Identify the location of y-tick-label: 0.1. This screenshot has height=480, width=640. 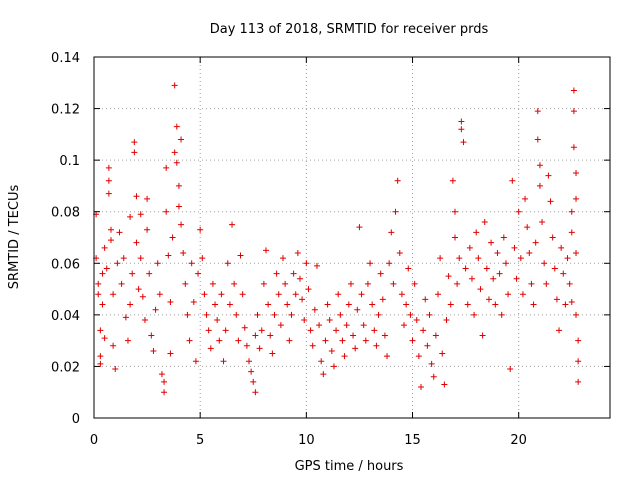
(69, 161).